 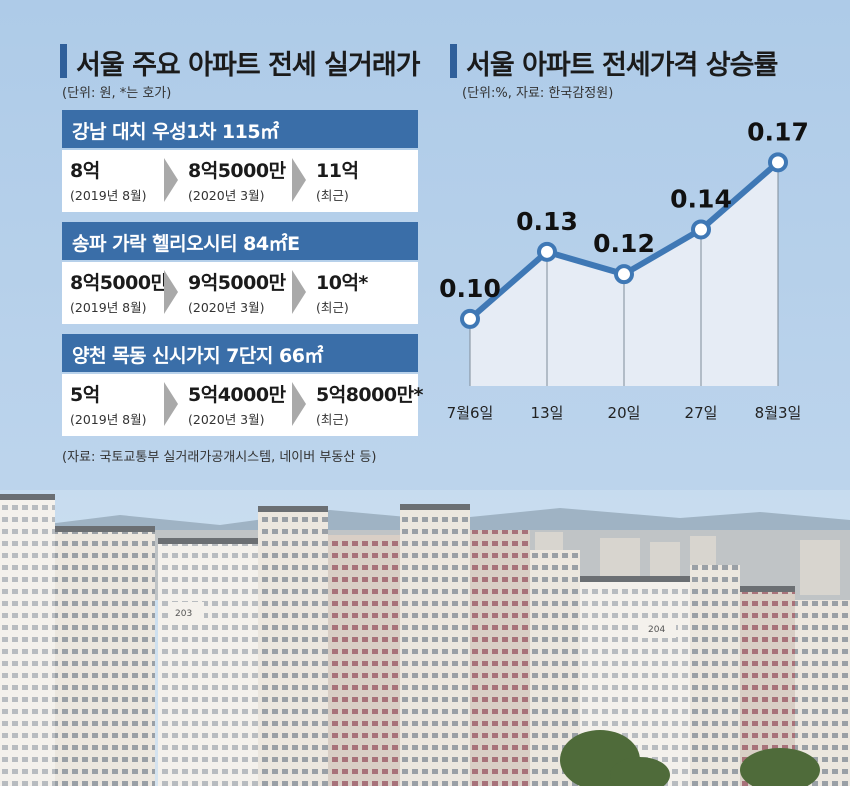 What do you see at coordinates (240, 241) in the screenshot?
I see `apartment-2-header: 송파 가락 헬리오시티 84㎡E` at bounding box center [240, 241].